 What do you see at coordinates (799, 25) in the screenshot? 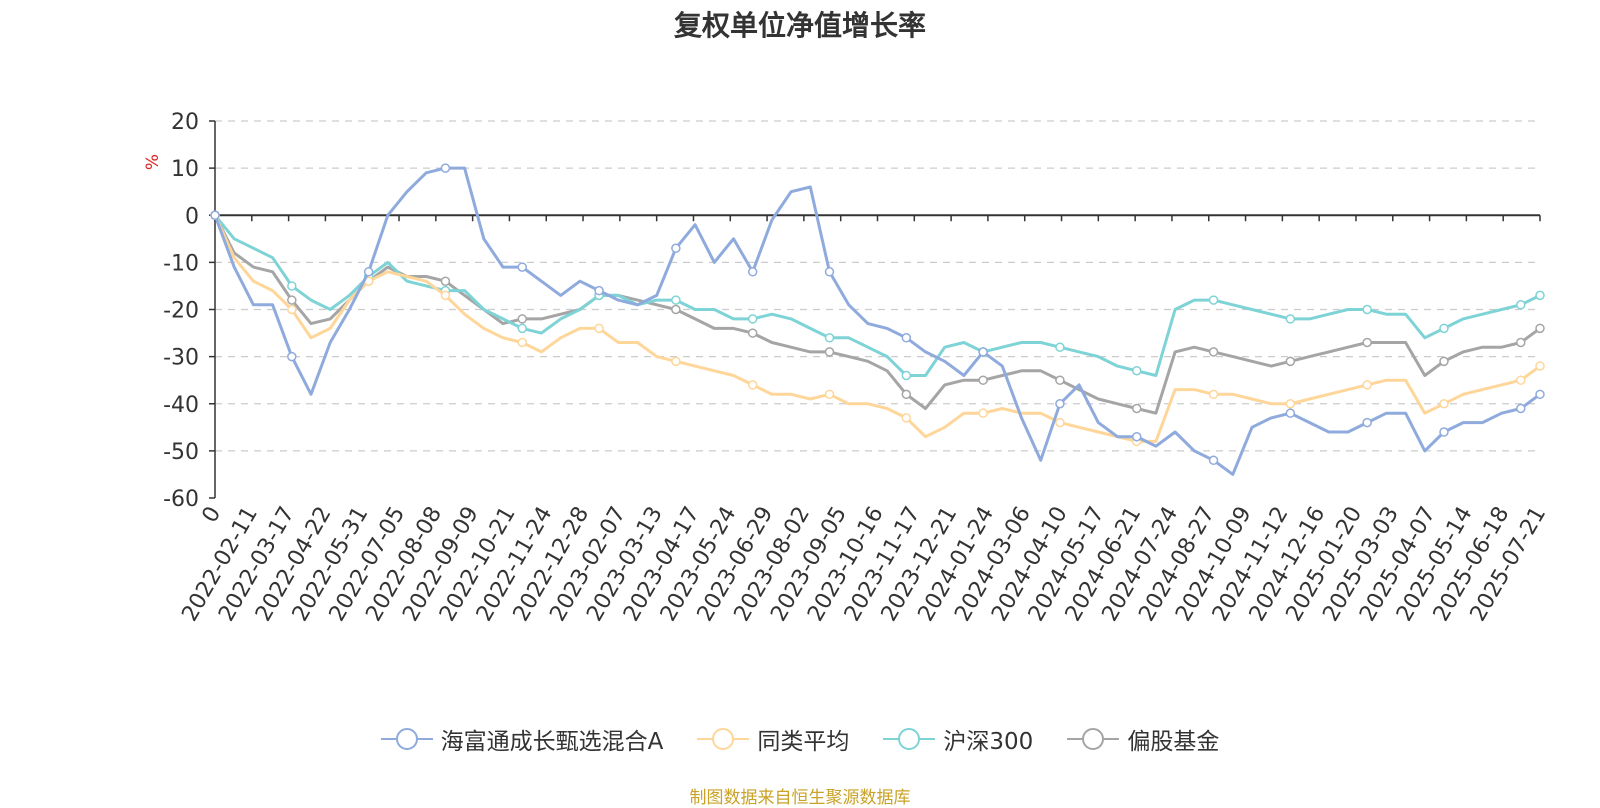
I see `chart-title: 复权单位净值增长率` at bounding box center [799, 25].